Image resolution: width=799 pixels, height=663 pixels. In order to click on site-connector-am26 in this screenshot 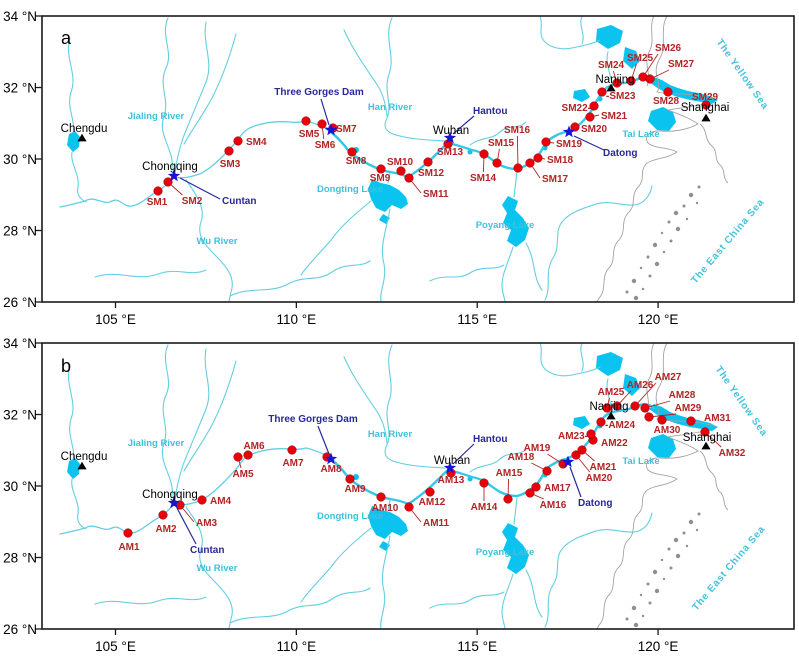, I will do `click(625, 397)`.